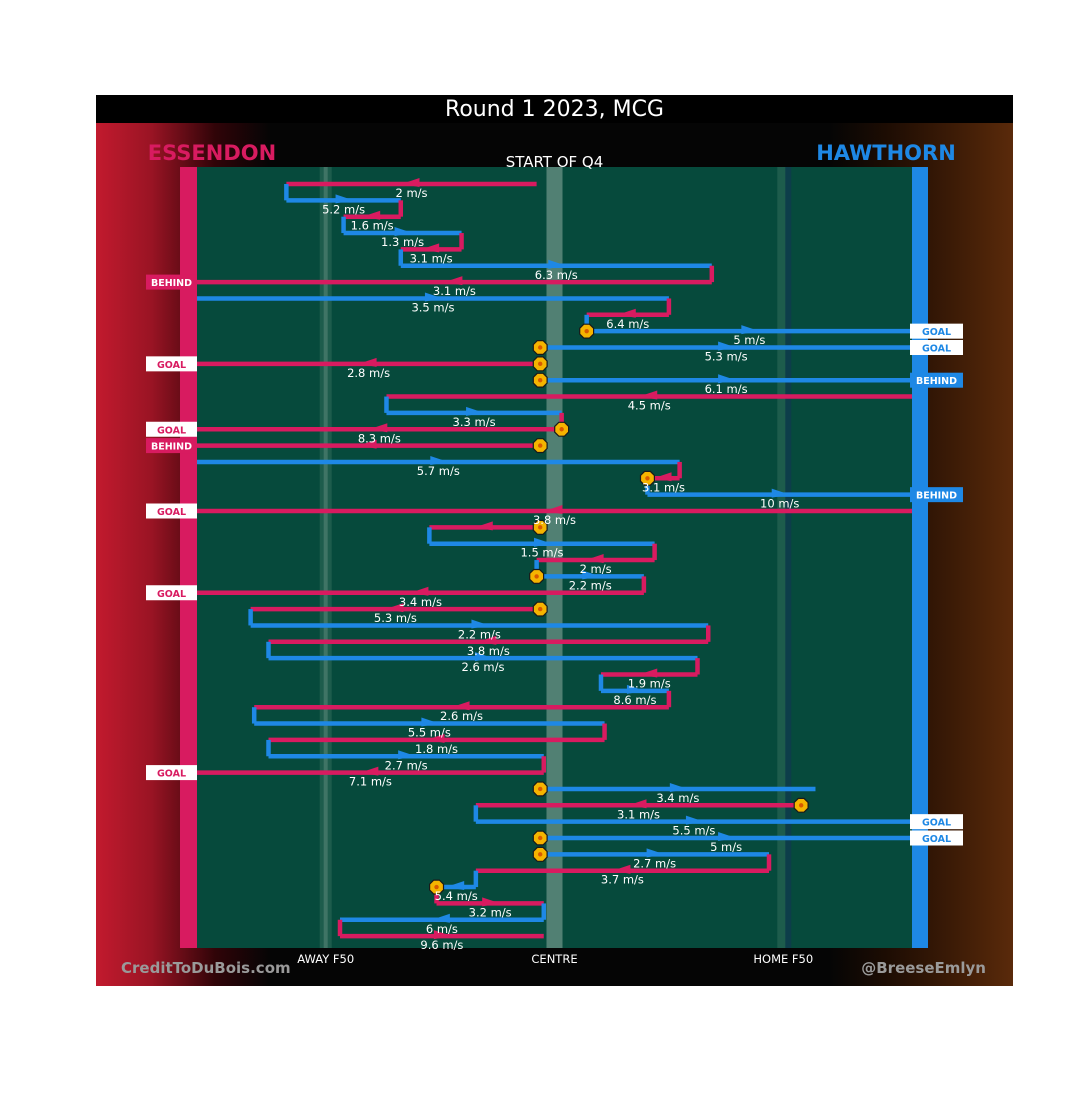 This screenshot has width=1080, height=1095. Describe the element at coordinates (411, 193) in the screenshot. I see `speed-label: 2 m/s` at that location.